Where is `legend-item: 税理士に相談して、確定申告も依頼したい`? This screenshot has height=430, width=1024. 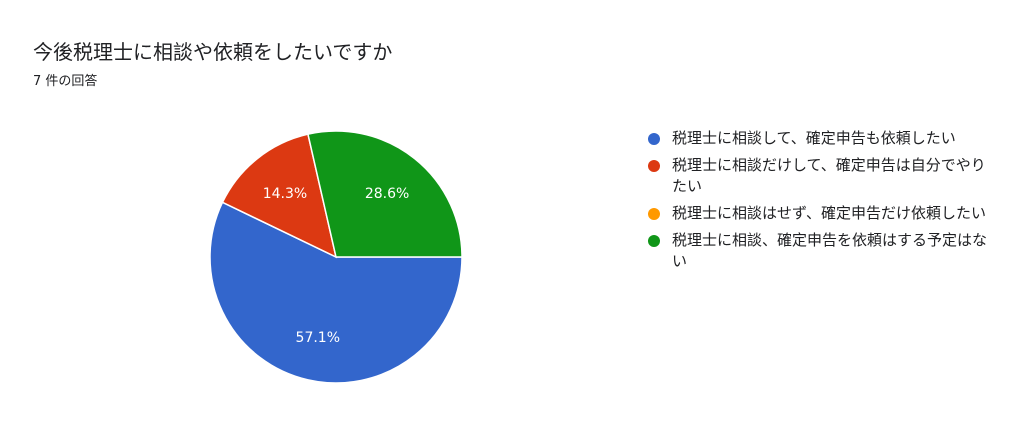 legend-item: 税理士に相談して、確定申告も依頼したい is located at coordinates (818, 138).